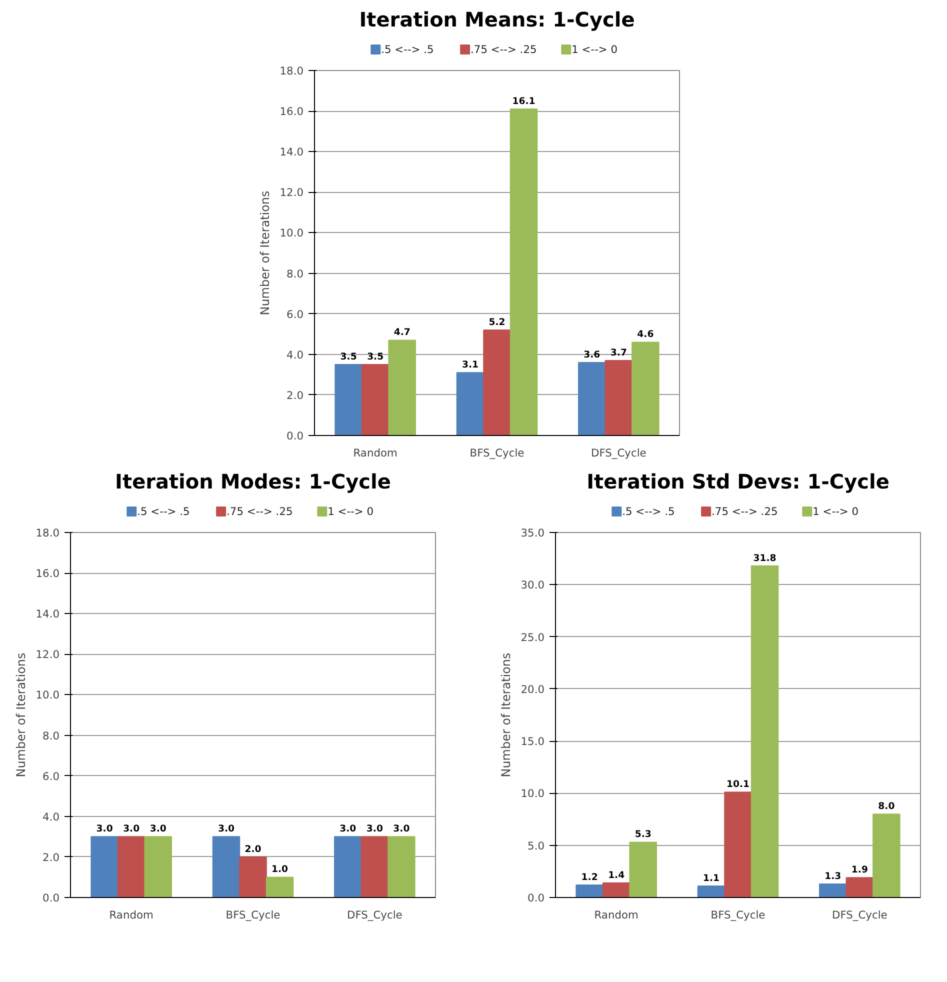 Image resolution: width=947 pixels, height=982 pixels. Describe the element at coordinates (618, 352) in the screenshot. I see `data-label: 3.7` at that location.